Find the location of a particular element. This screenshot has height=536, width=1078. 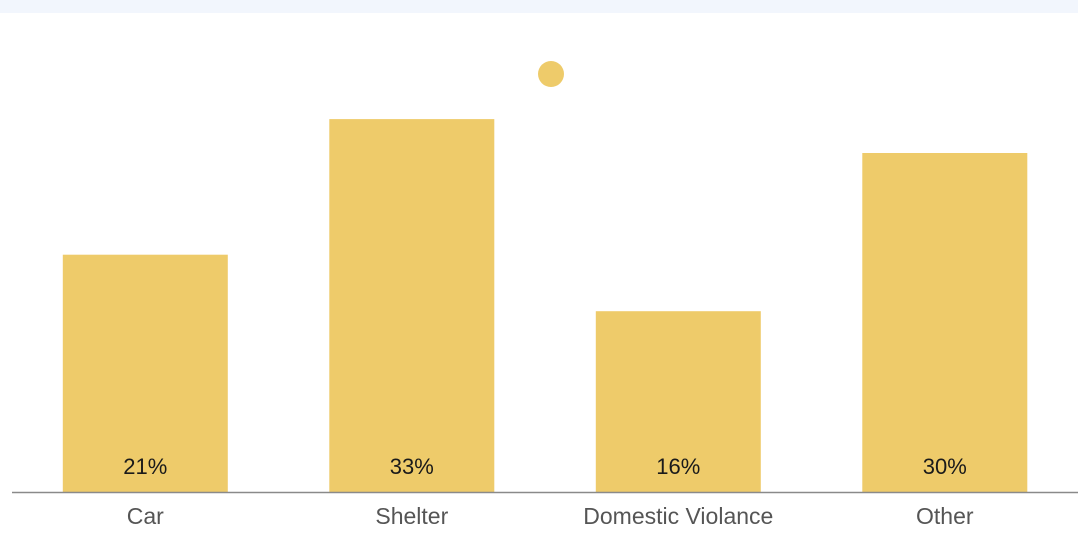

bar-value-label: 33% is located at coordinates (412, 466).